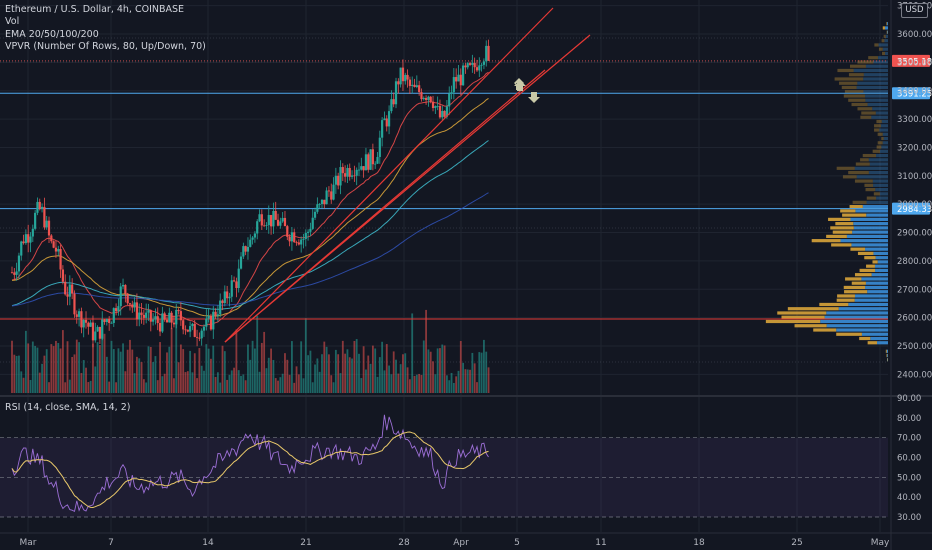  Describe the element at coordinates (909, 478) in the screenshot. I see `rsi-tick-label: 50.00` at that location.